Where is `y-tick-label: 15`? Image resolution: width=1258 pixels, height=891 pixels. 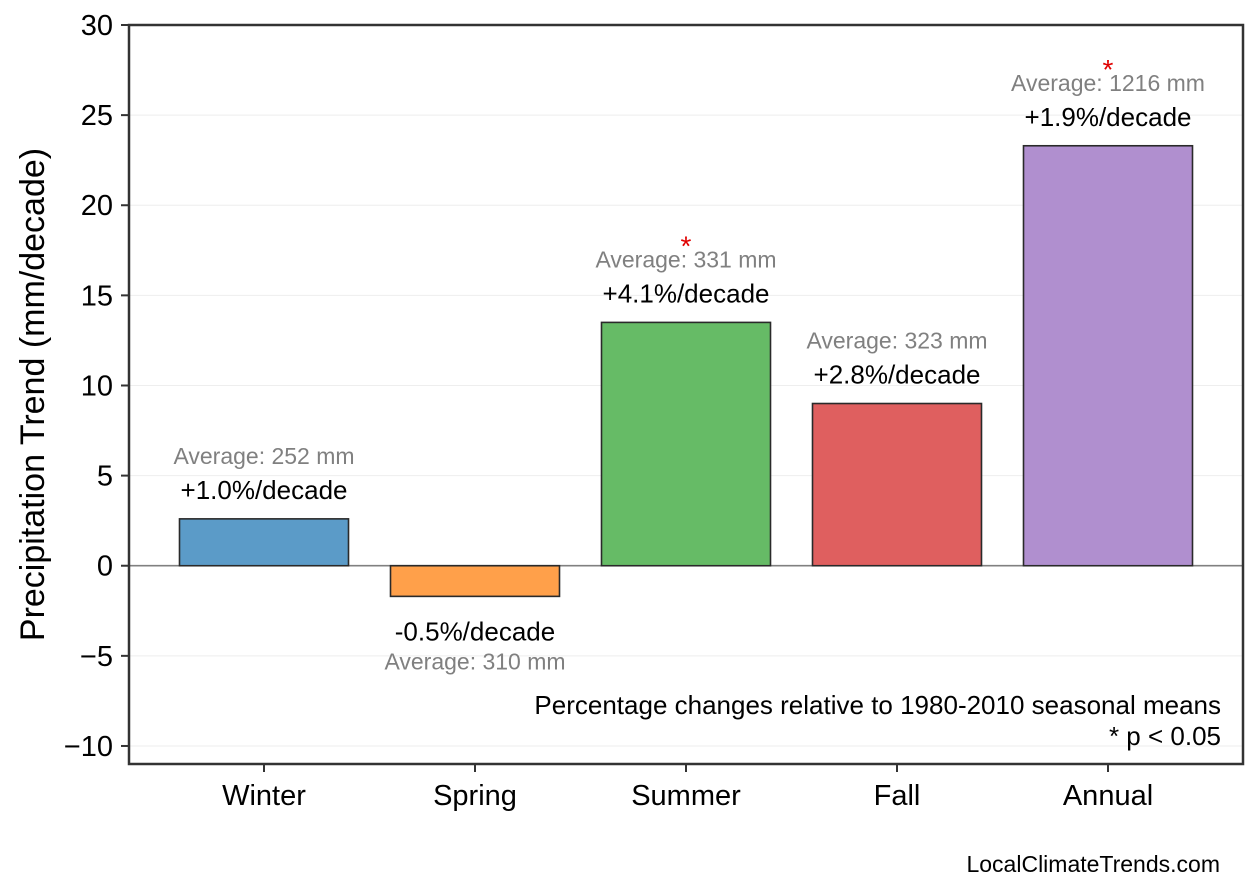 y-tick-label: 15 is located at coordinates (97, 296).